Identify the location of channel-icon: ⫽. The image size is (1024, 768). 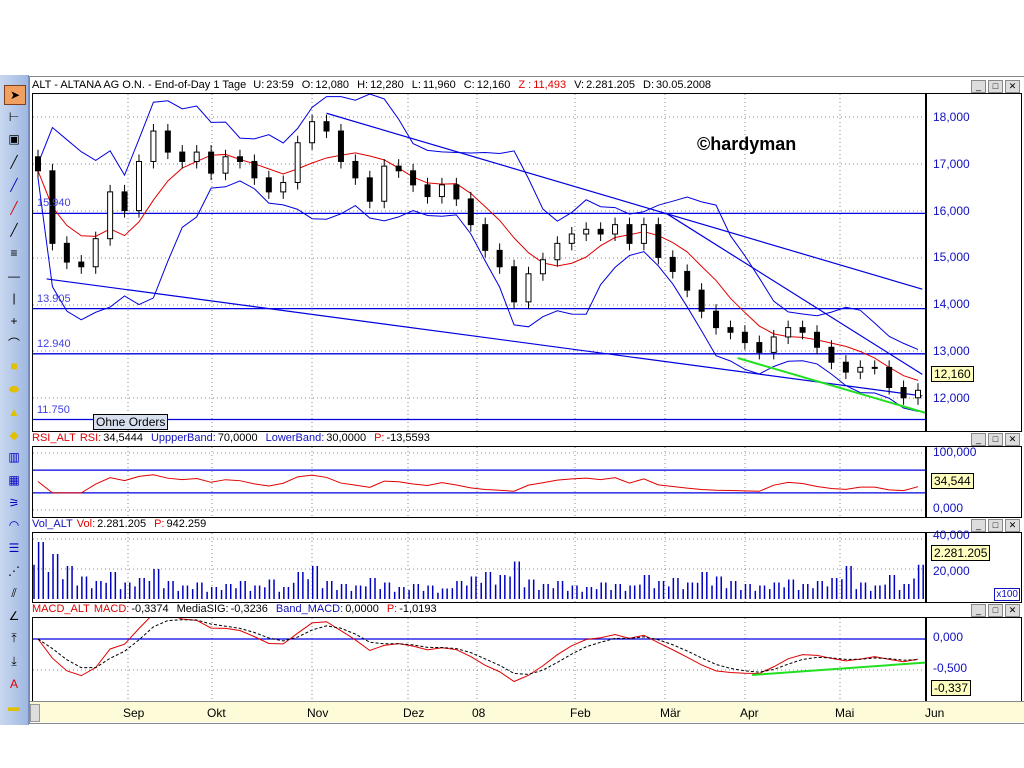
(14, 592).